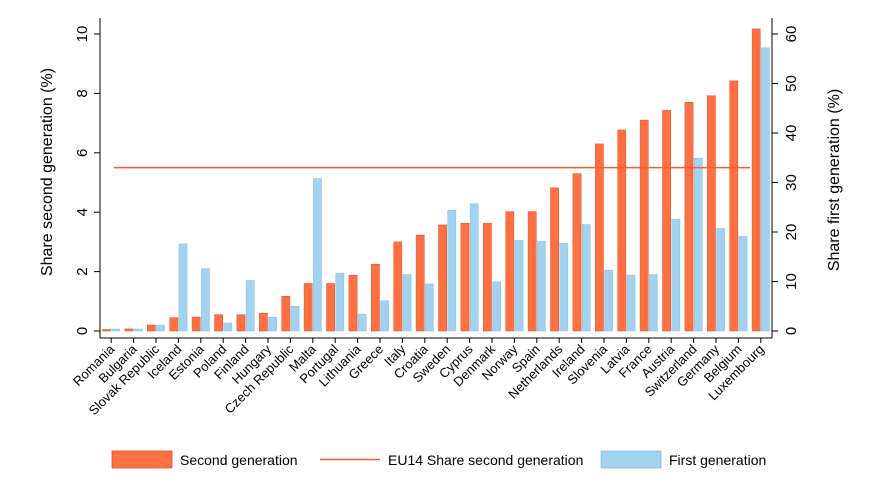 The image size is (876, 500). I want to click on right-tick-label: 20, so click(791, 232).